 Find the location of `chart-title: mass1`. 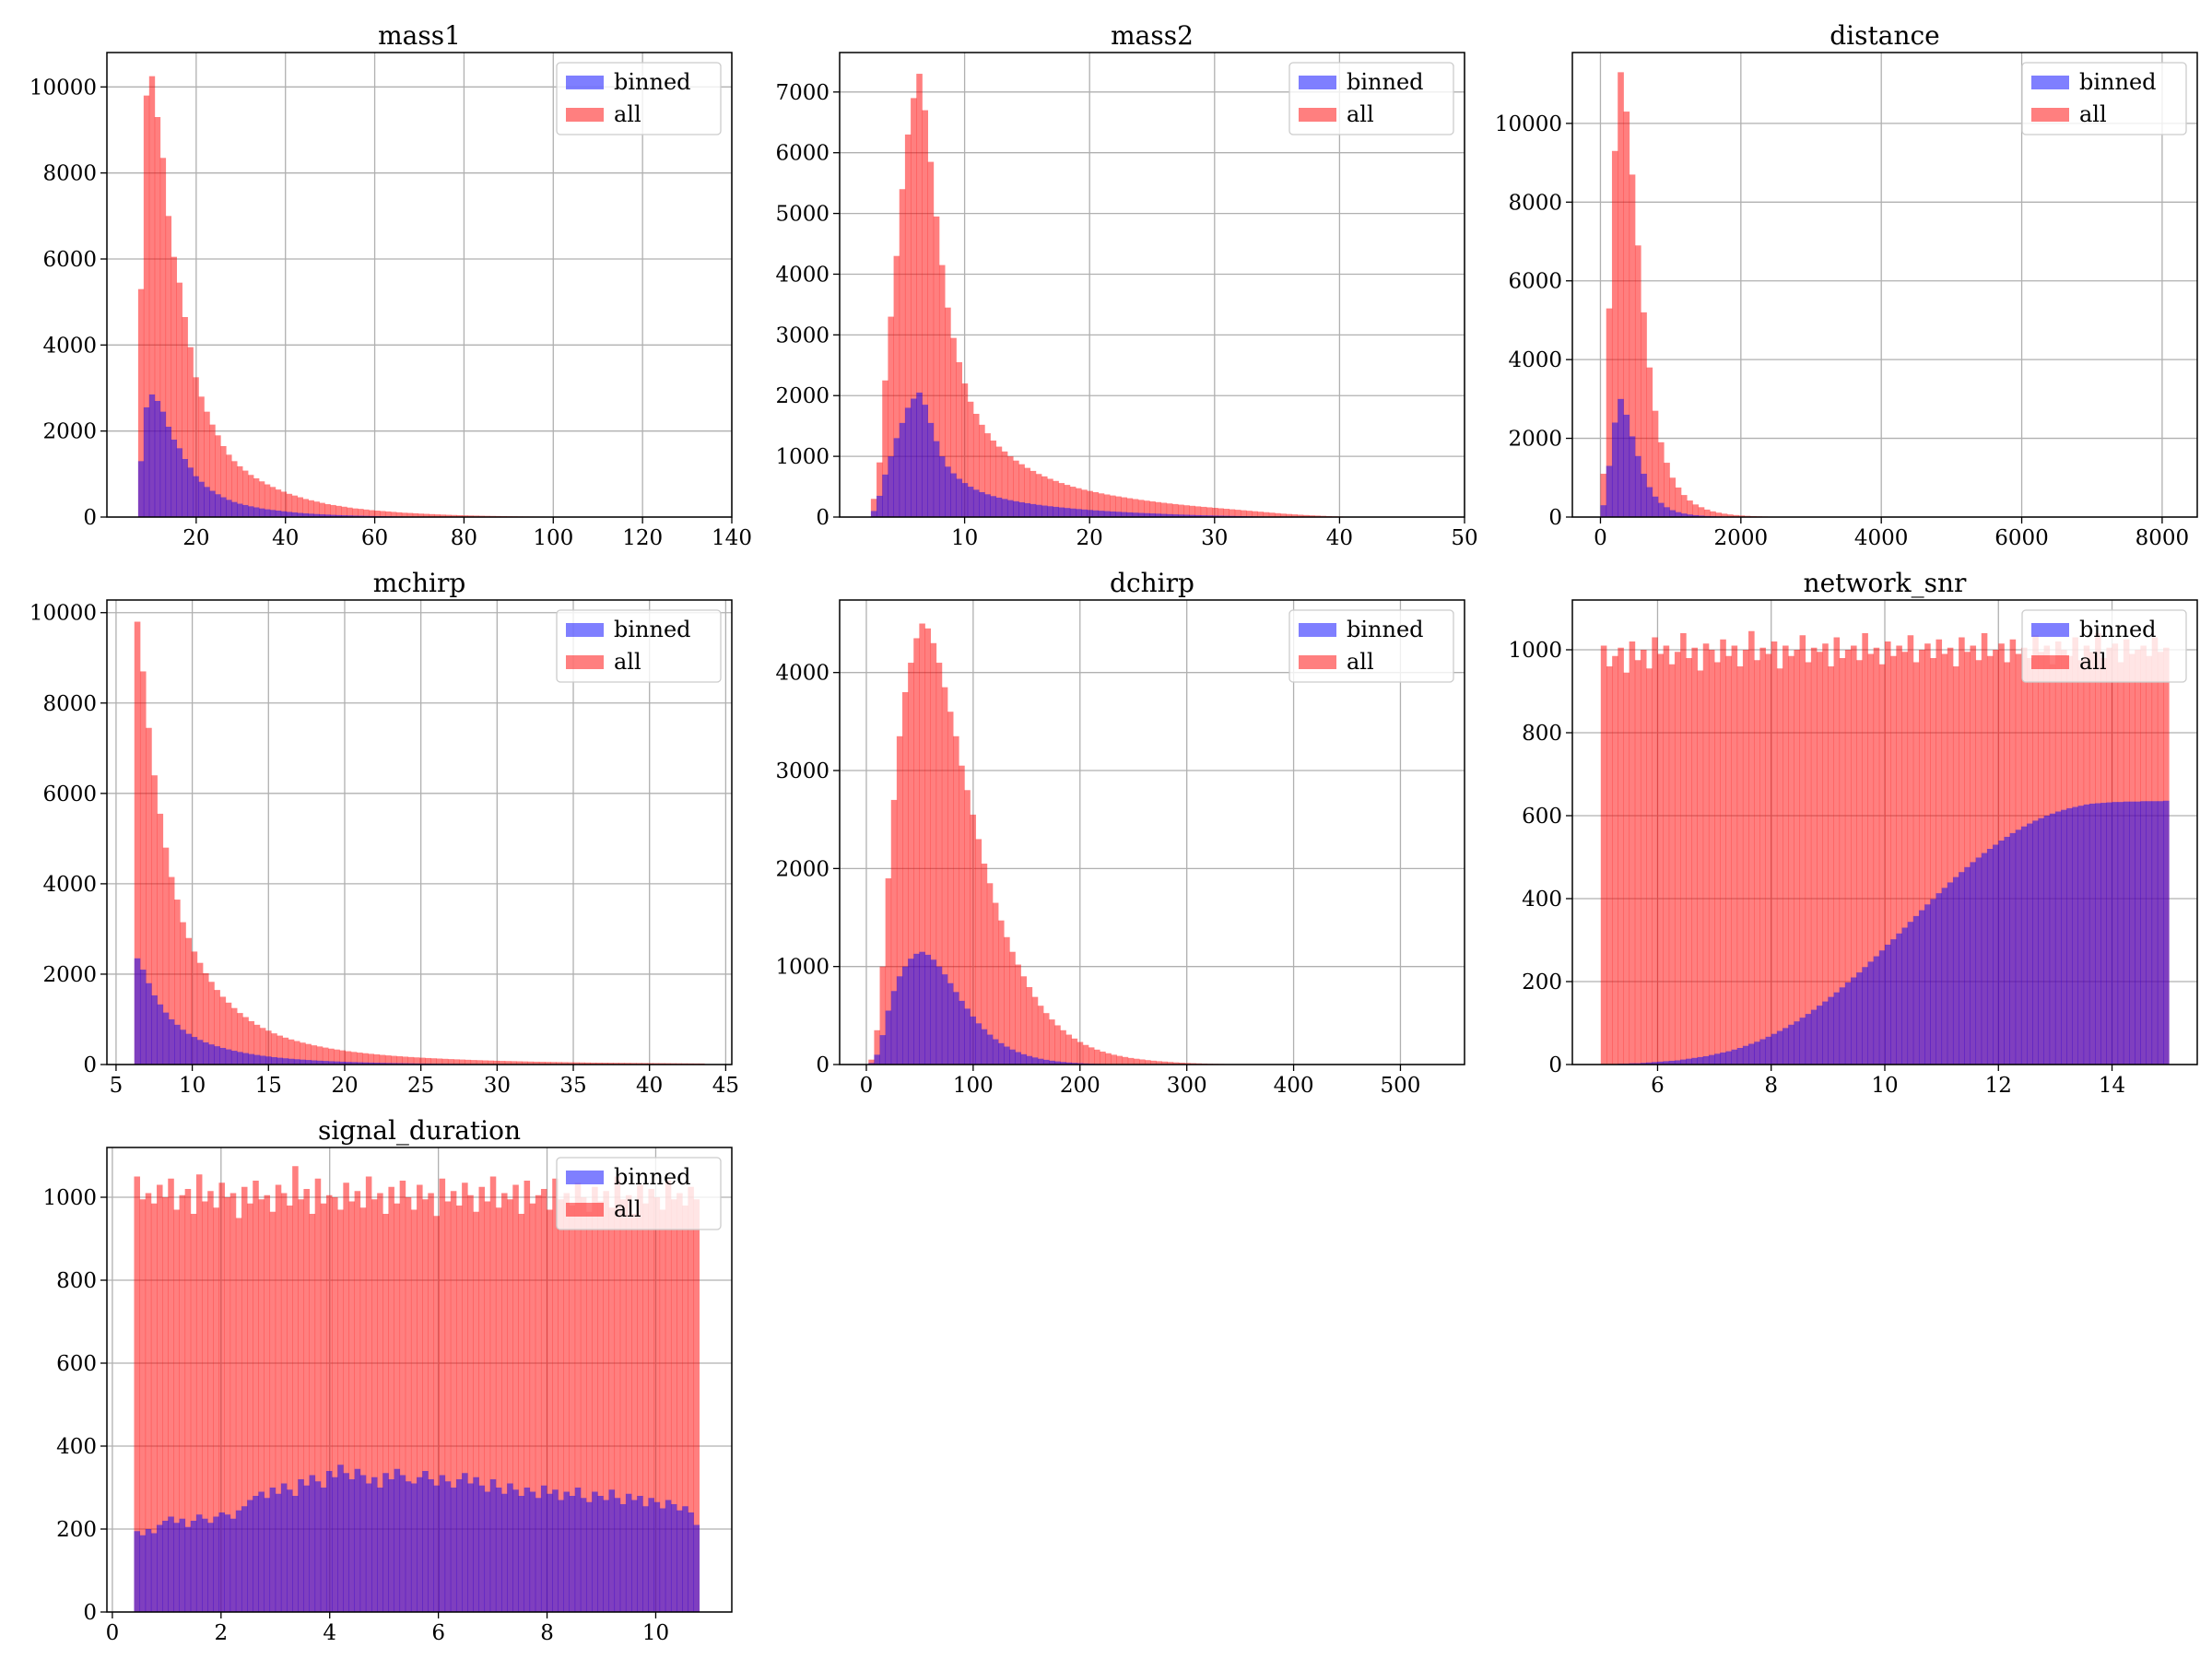

chart-title: mass1 is located at coordinates (419, 35).